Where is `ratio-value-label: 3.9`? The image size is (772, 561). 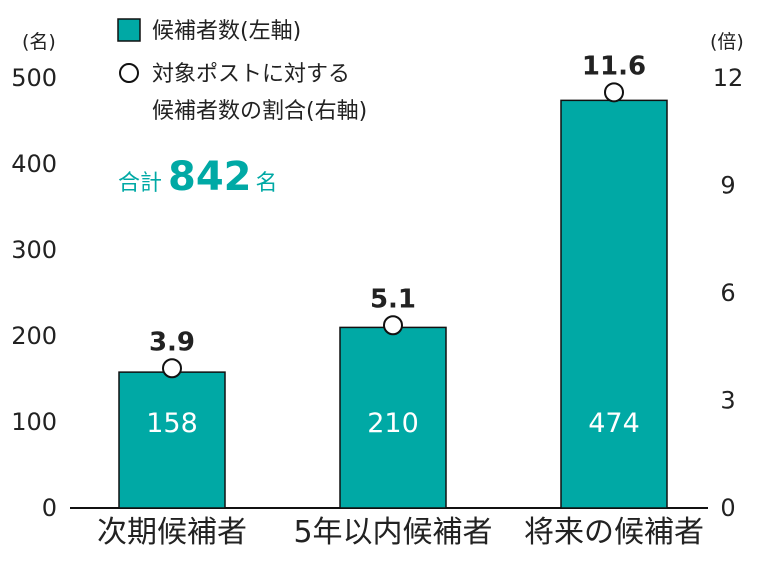 ratio-value-label: 3.9 is located at coordinates (172, 342).